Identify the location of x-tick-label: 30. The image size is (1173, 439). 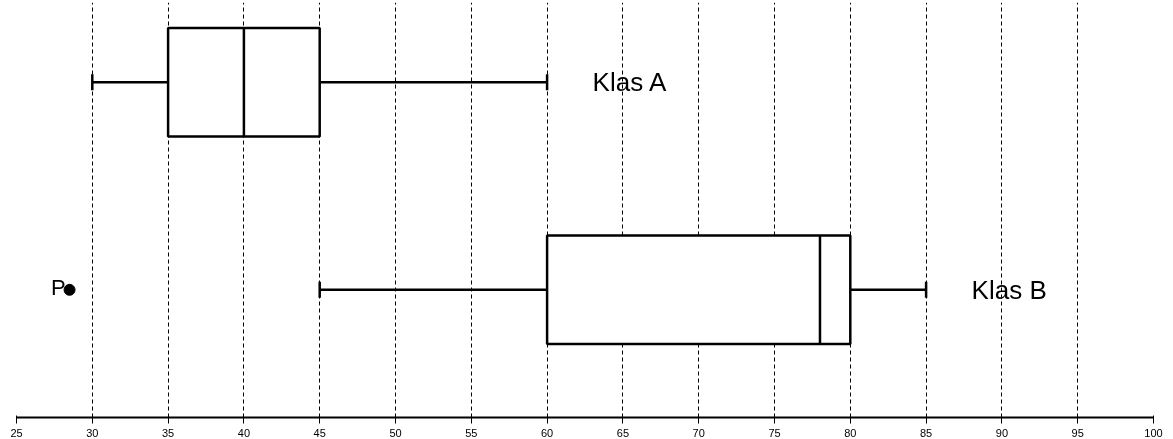
(92, 432).